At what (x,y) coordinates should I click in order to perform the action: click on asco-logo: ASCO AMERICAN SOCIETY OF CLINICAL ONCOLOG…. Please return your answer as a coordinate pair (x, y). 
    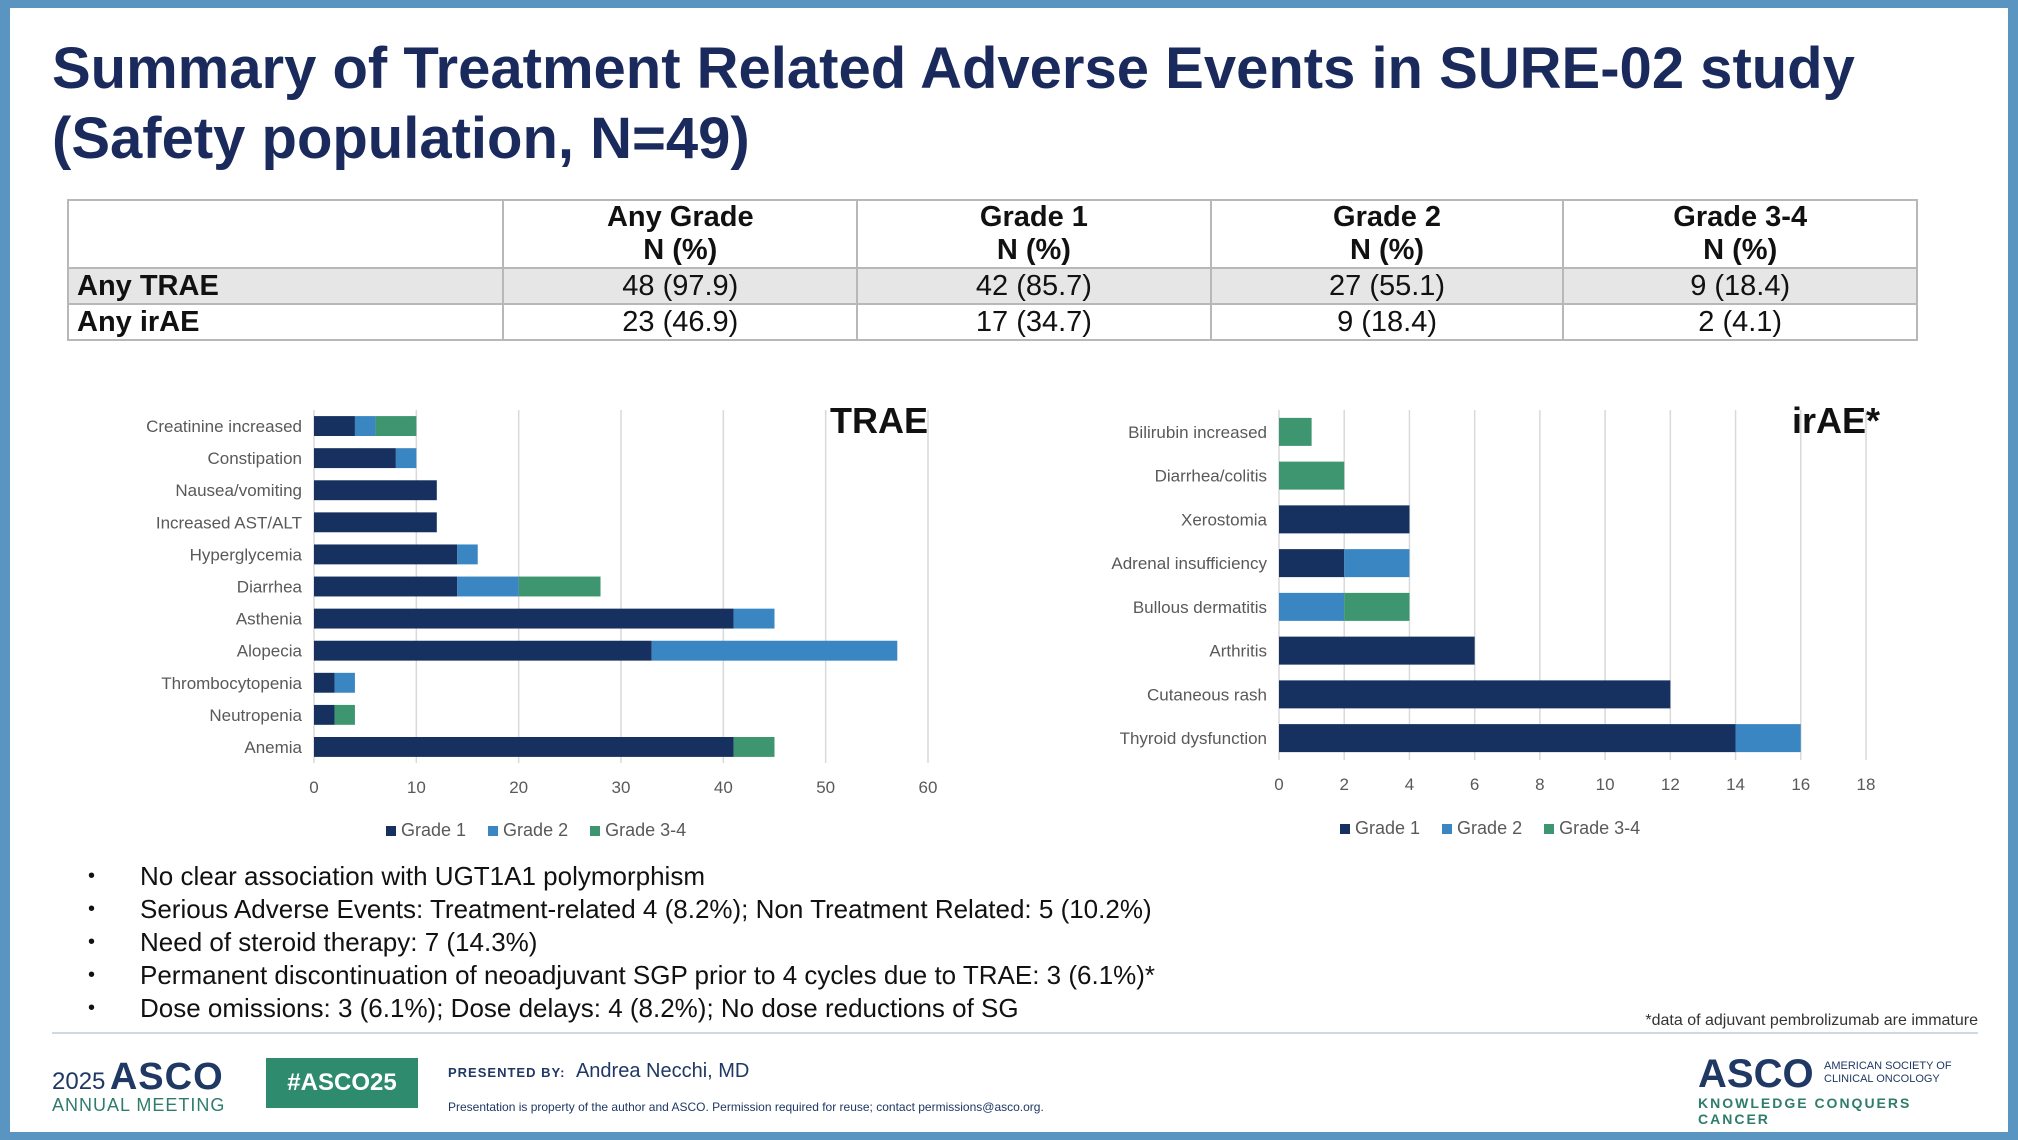
    Looking at the image, I should click on (1833, 1089).